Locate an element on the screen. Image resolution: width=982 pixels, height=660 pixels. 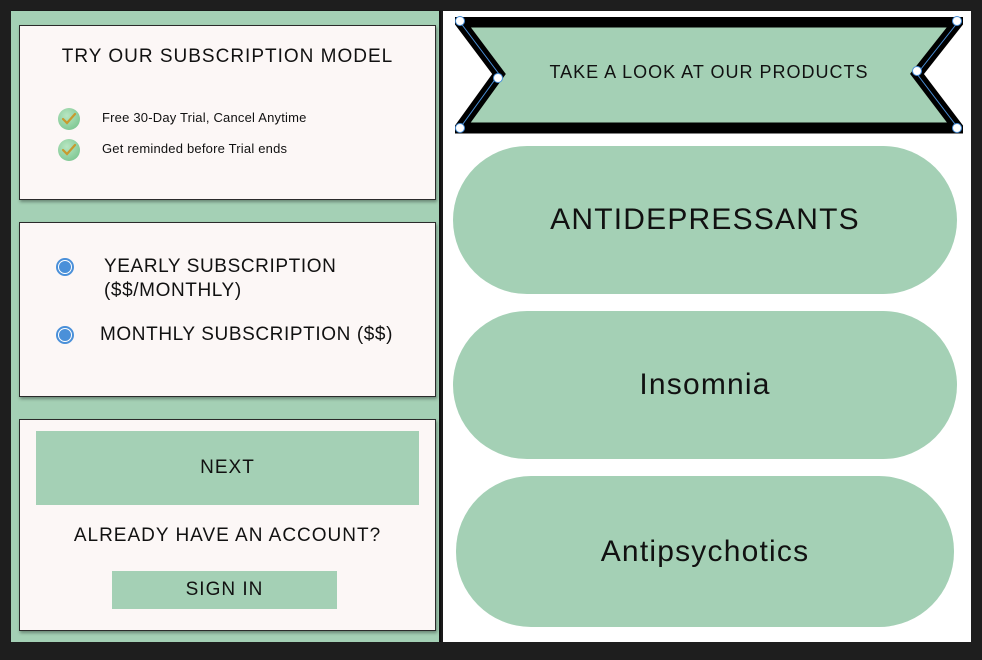
selection-handle-bottom-right is located at coordinates (957, 128).